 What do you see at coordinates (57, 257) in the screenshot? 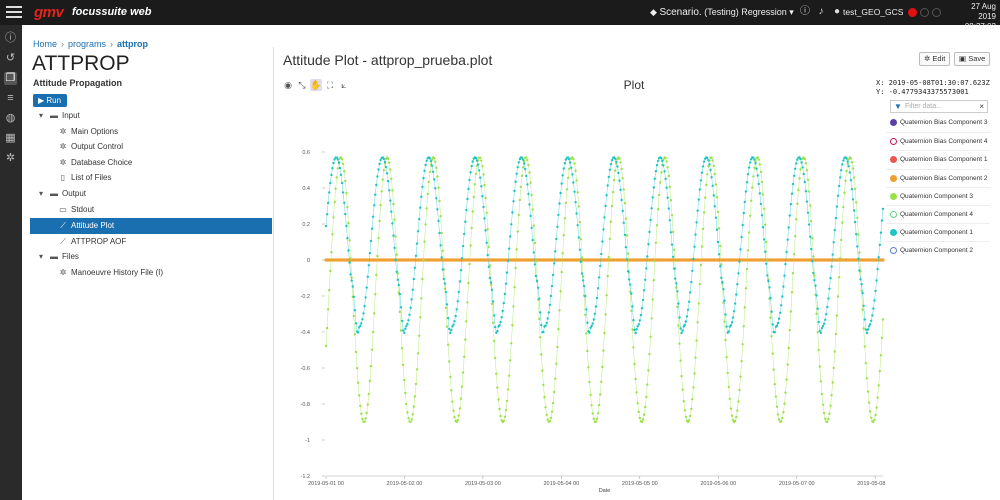
I see `tree-files: ▾ ▬ Files` at bounding box center [57, 257].